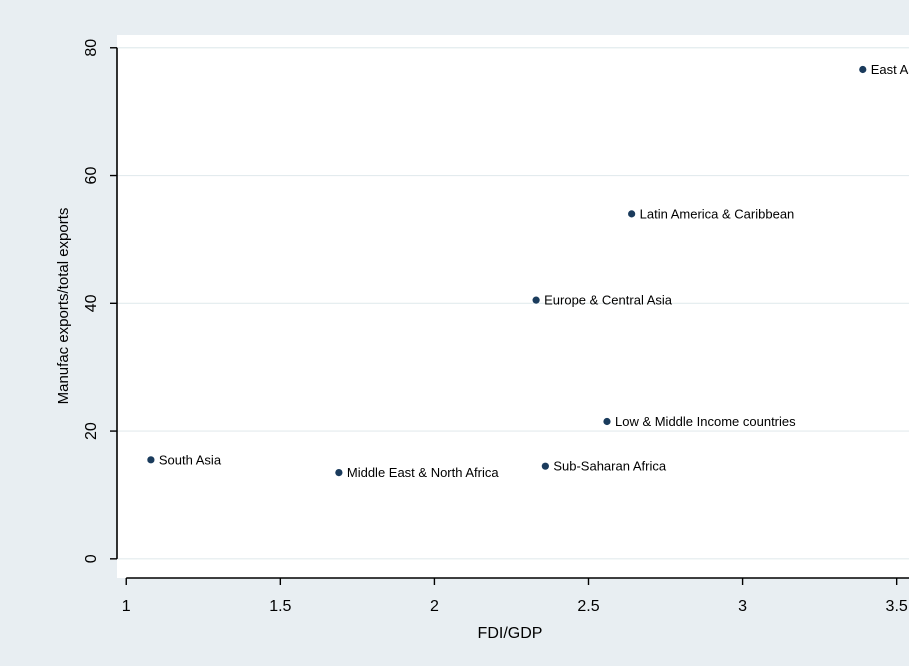  Describe the element at coordinates (897, 606) in the screenshot. I see `x-tick-label: 3.5` at that location.